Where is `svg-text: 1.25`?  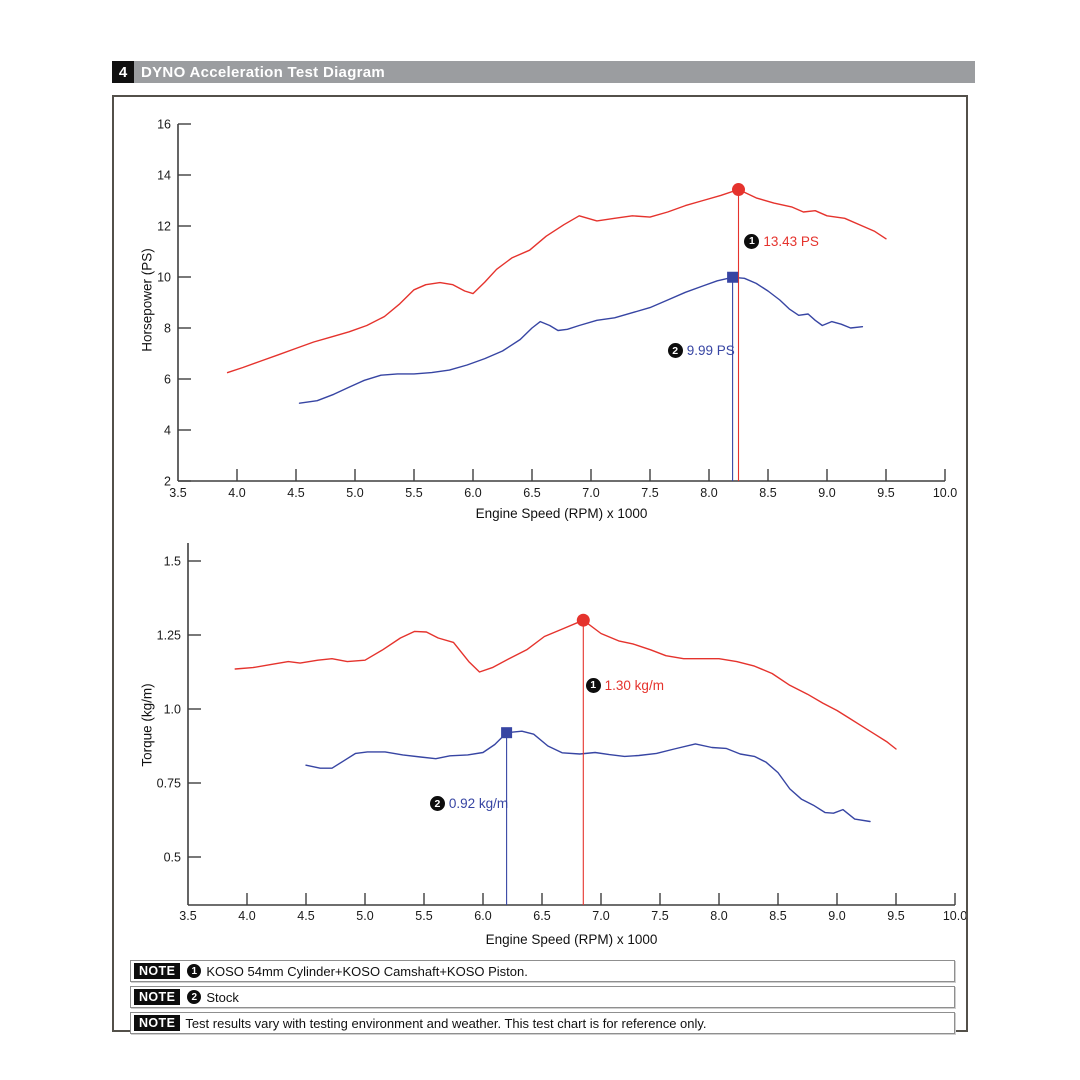 svg-text: 1.25 is located at coordinates (169, 636).